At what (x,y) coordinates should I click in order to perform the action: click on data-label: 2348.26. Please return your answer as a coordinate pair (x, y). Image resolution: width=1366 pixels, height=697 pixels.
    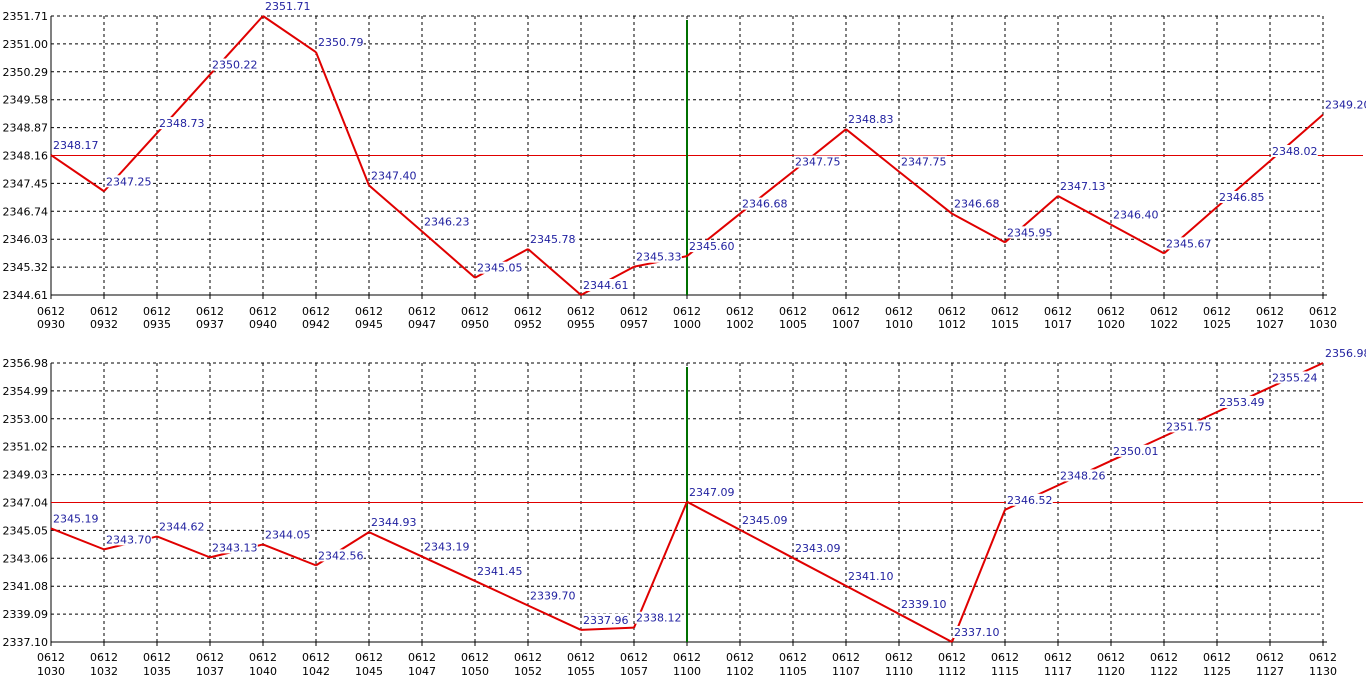
    Looking at the image, I should click on (1083, 475).